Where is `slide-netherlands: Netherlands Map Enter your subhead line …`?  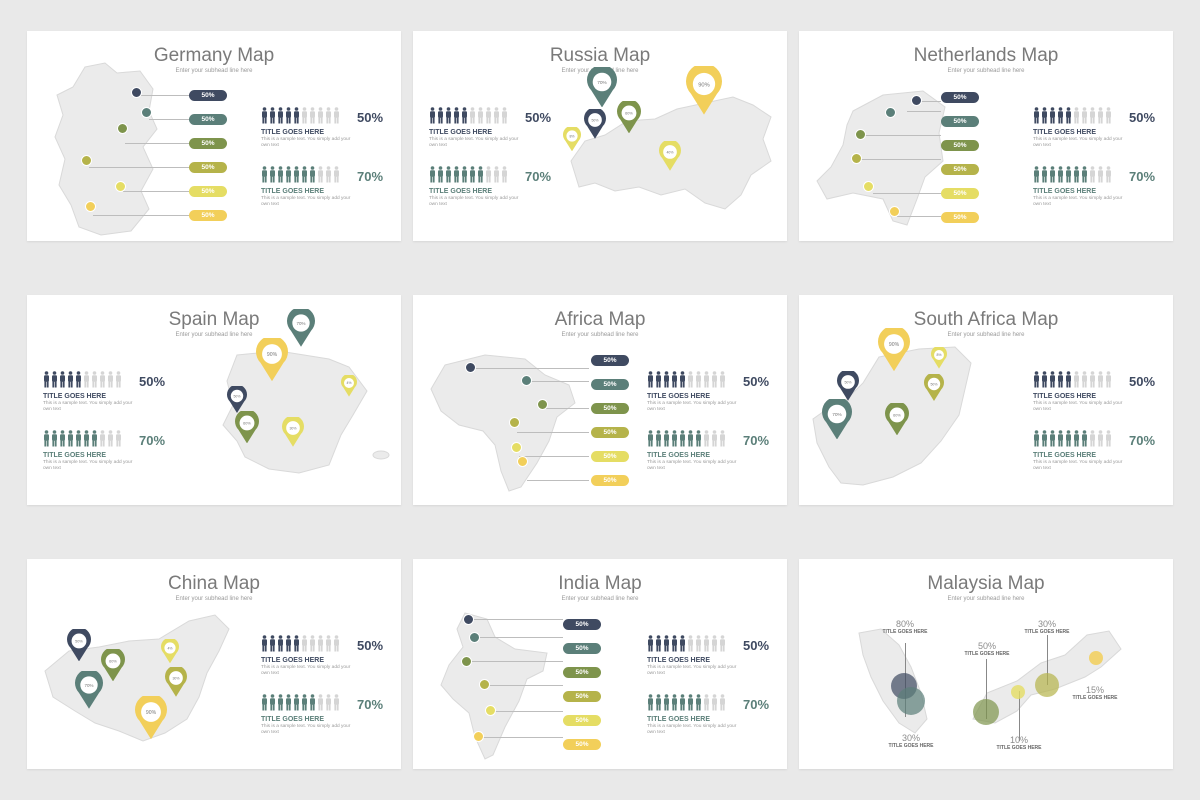 slide-netherlands: Netherlands Map Enter your subhead line … is located at coordinates (986, 136).